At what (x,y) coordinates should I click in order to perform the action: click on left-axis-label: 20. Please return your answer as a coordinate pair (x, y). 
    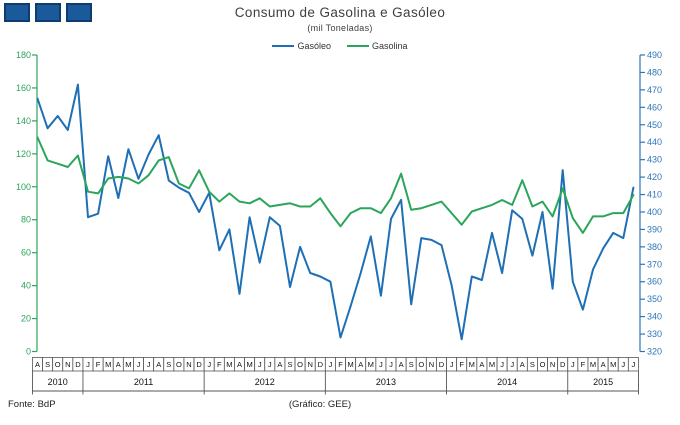
    Looking at the image, I should click on (26, 319).